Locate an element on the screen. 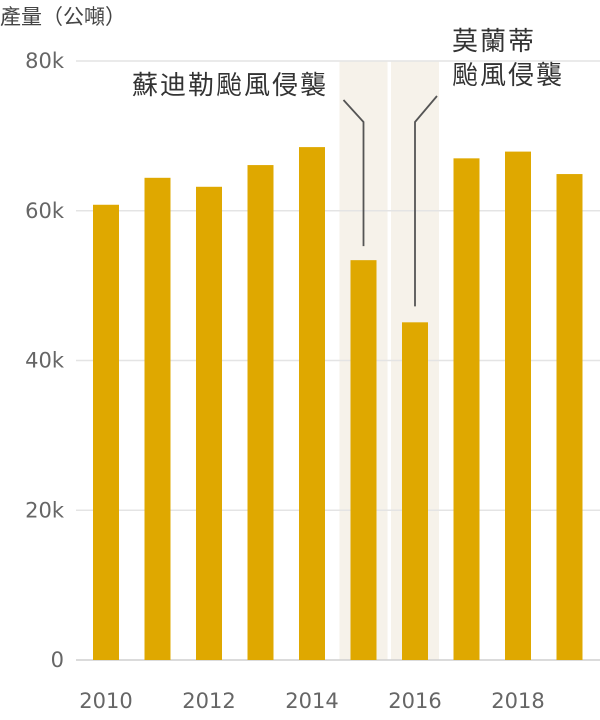  leader-line-2015 is located at coordinates (353, 173).